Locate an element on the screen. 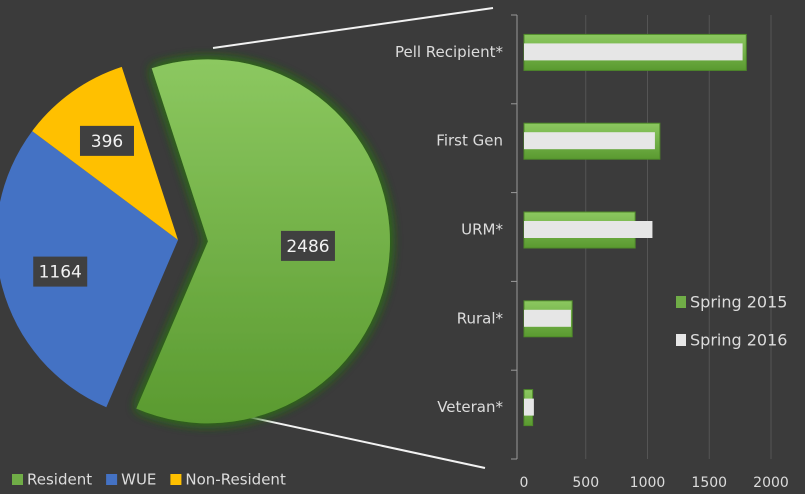 This screenshot has height=494, width=805. data-label: 1164 is located at coordinates (60, 273).